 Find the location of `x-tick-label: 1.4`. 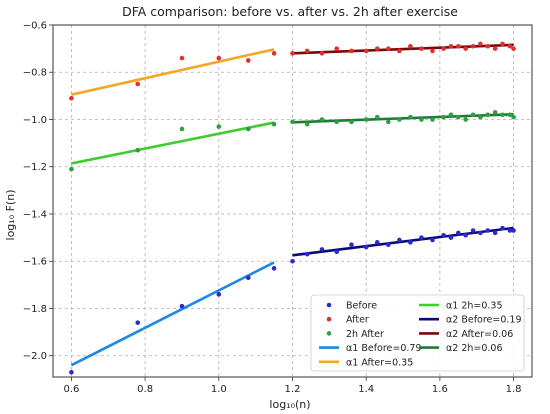

x-tick-label: 1.4 is located at coordinates (366, 389).